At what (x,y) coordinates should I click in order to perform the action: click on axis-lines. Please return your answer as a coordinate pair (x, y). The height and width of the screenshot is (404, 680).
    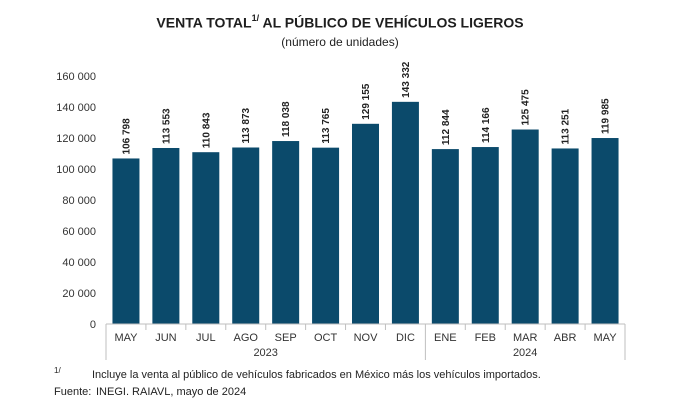
    Looking at the image, I should click on (365, 341).